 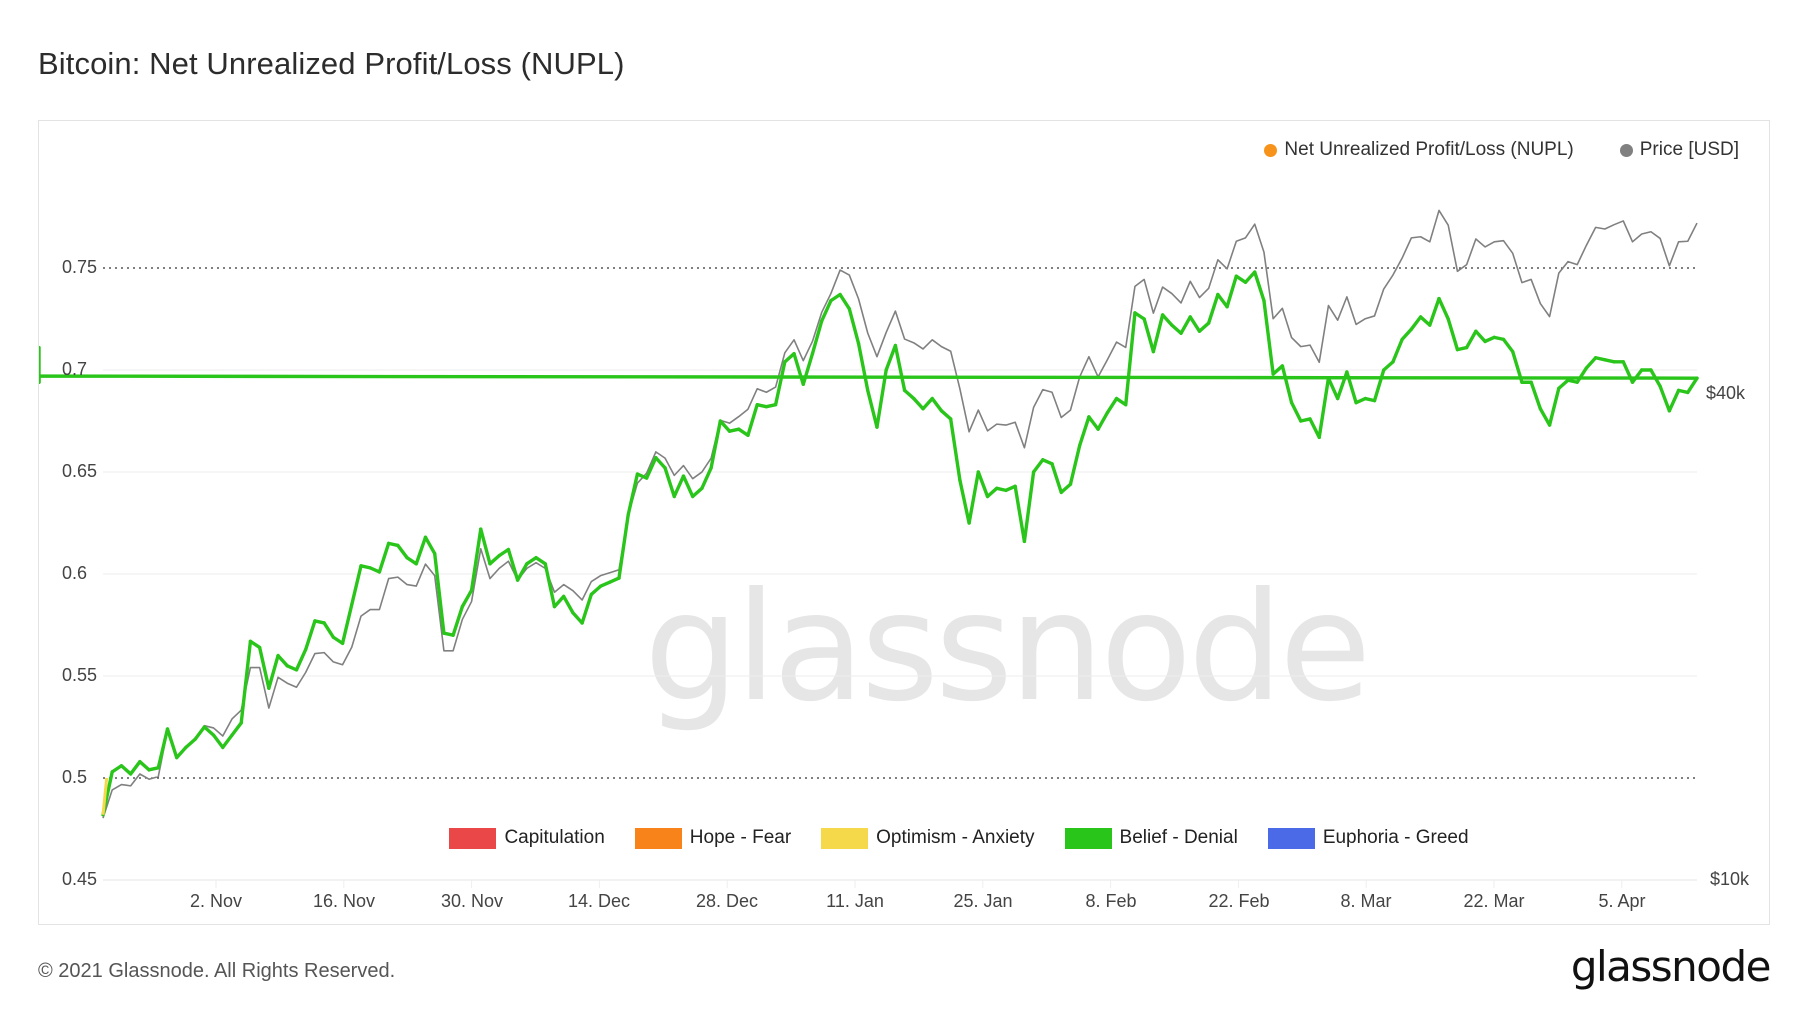 What do you see at coordinates (855, 901) in the screenshot?
I see `x-tick: 11. Jan` at bounding box center [855, 901].